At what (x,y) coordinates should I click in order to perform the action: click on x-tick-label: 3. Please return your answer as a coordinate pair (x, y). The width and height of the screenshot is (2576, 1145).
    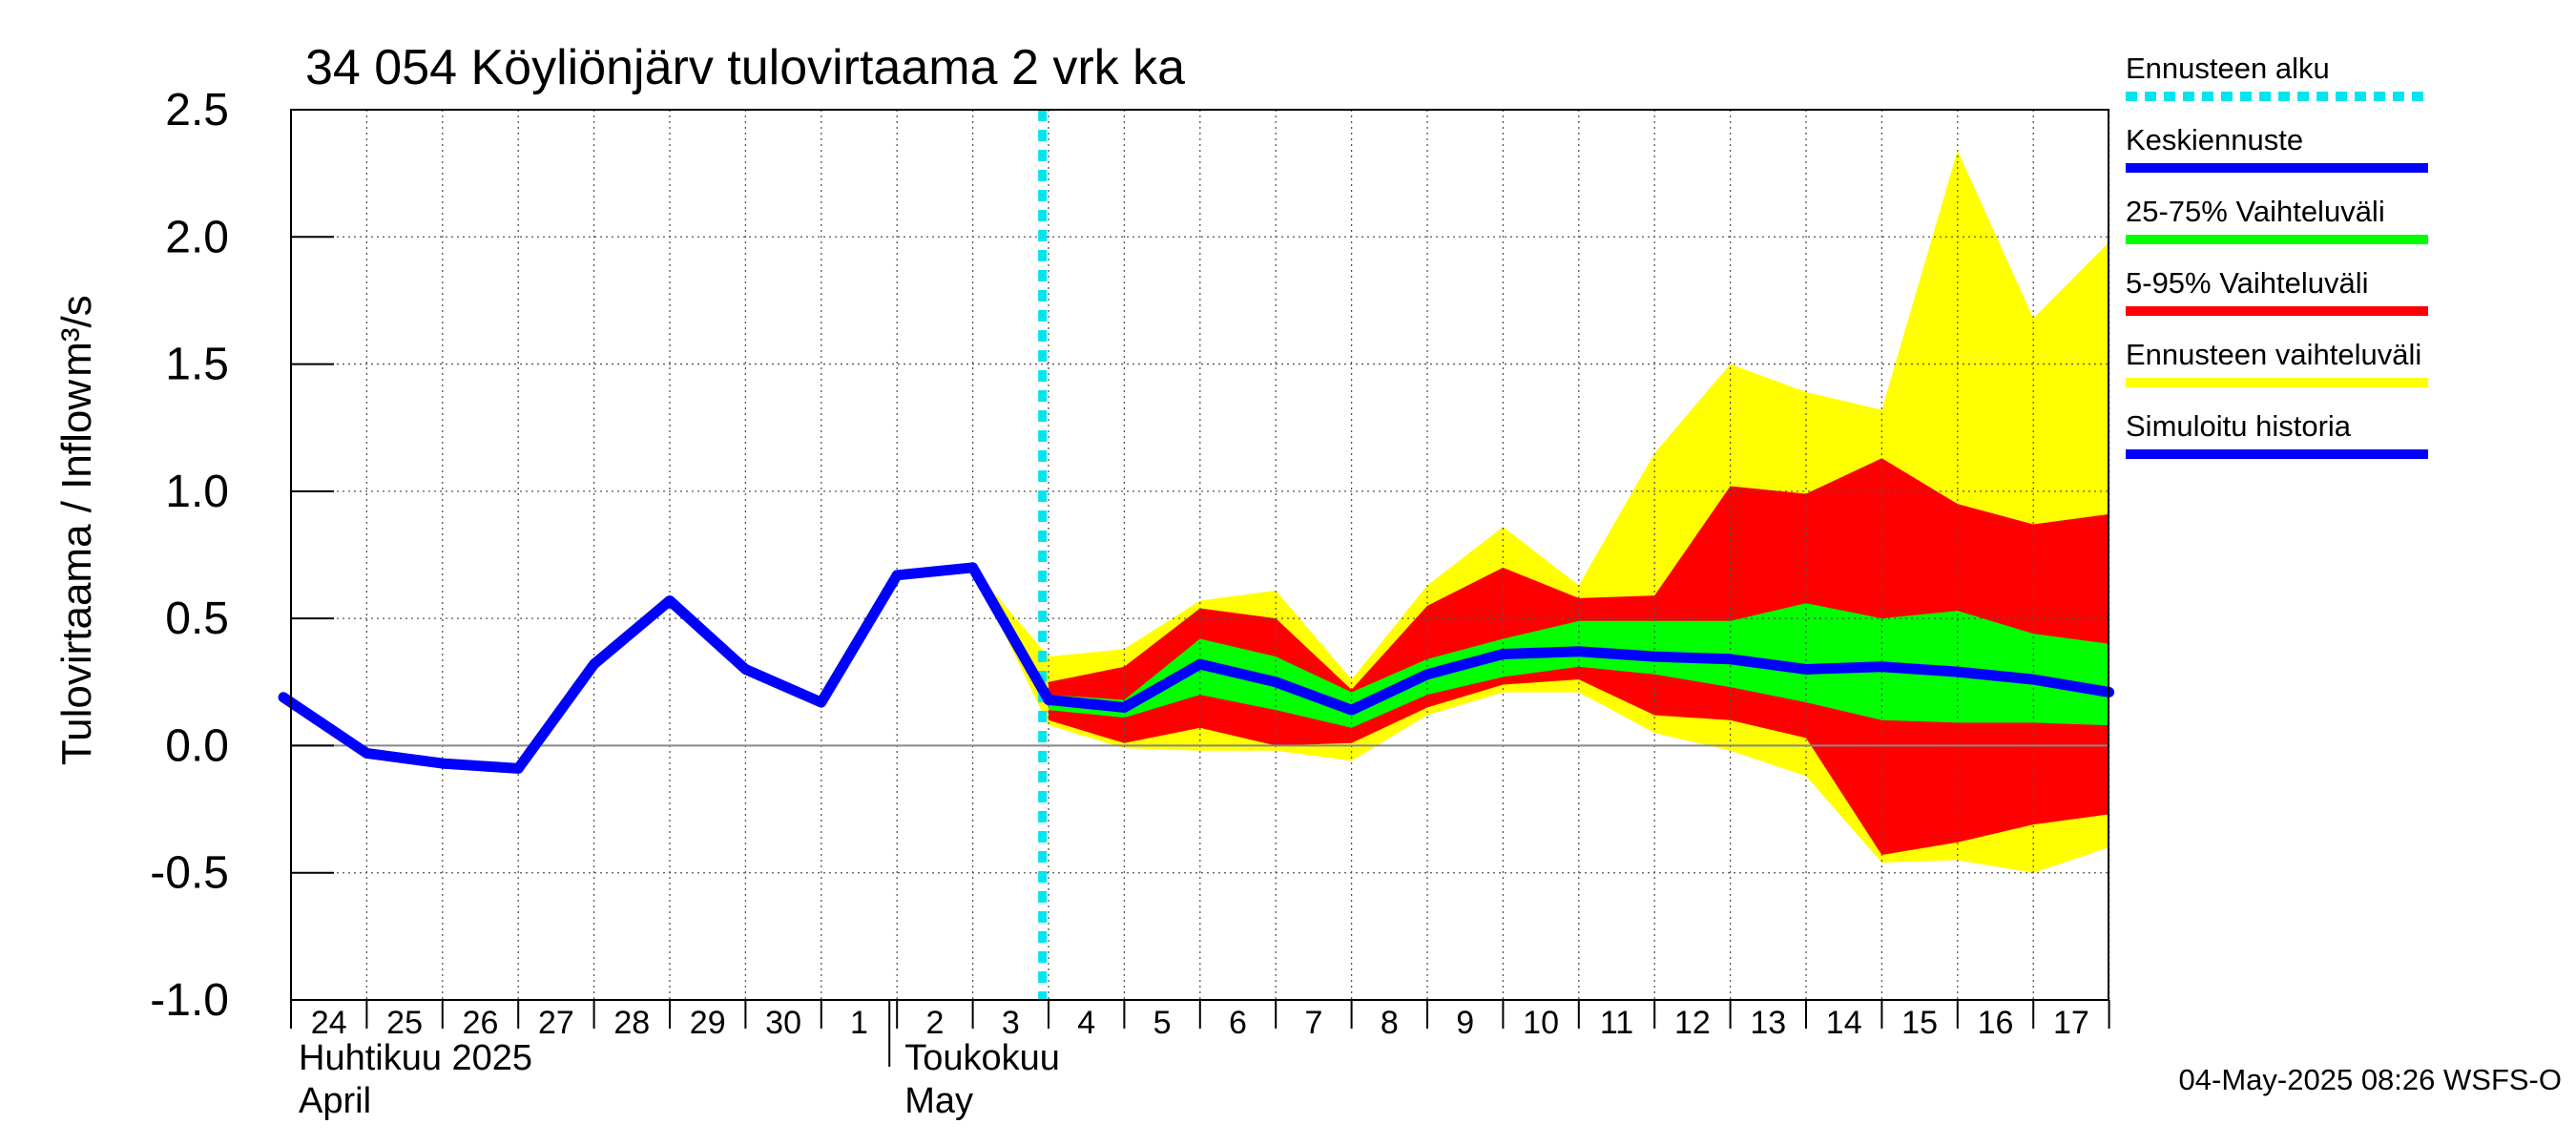
    Looking at the image, I should click on (1011, 1023).